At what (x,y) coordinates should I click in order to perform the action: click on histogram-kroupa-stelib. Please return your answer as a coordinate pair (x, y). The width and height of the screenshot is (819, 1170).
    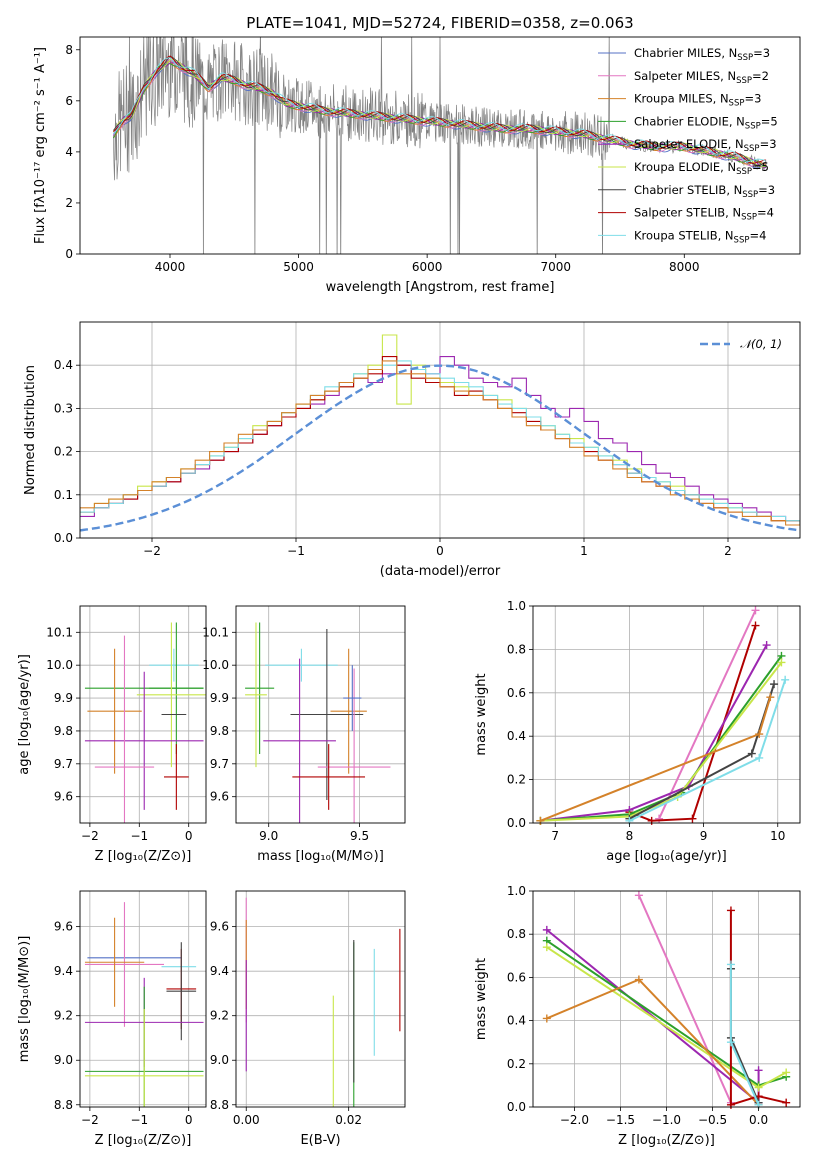
    Looking at the image, I should click on (440, 443).